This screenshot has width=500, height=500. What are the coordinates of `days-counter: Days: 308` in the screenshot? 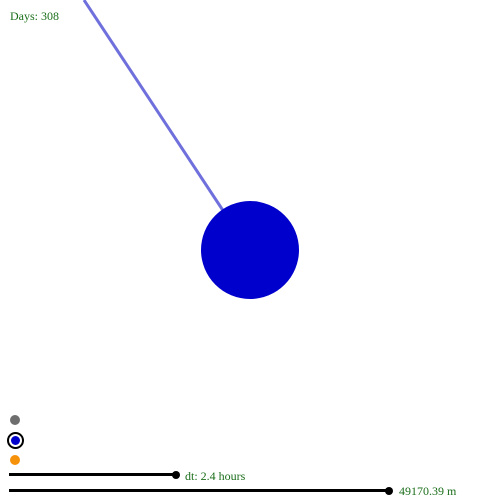 It's located at (34, 16).